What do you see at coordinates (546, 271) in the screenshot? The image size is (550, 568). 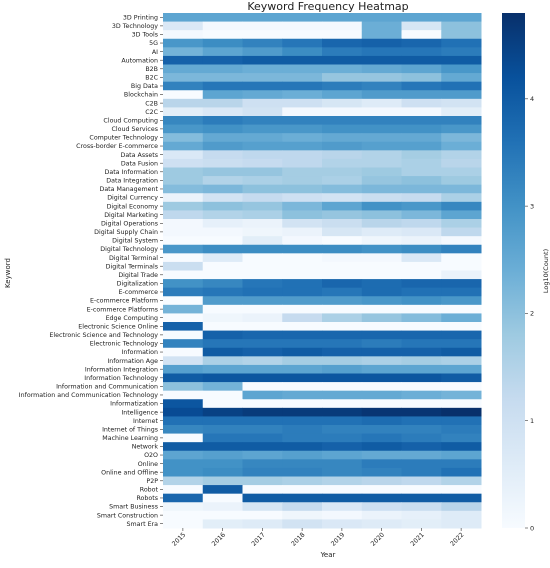 I see `colorbar-label: Log10(Count)` at bounding box center [546, 271].